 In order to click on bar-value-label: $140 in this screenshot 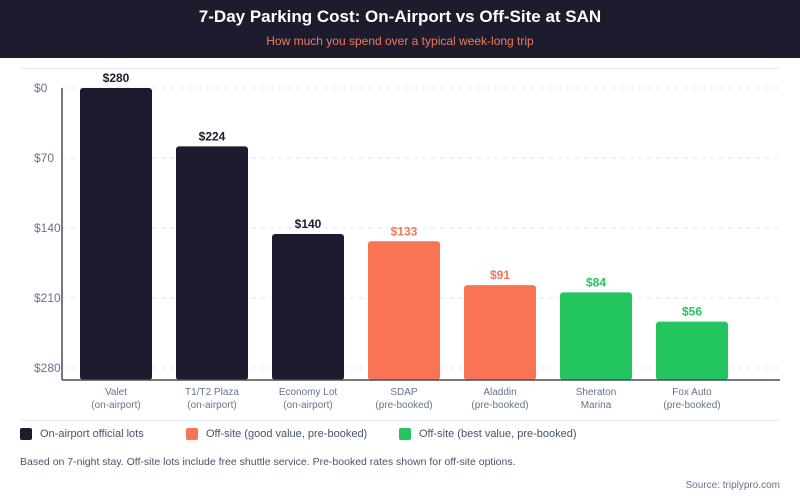, I will do `click(308, 224)`.